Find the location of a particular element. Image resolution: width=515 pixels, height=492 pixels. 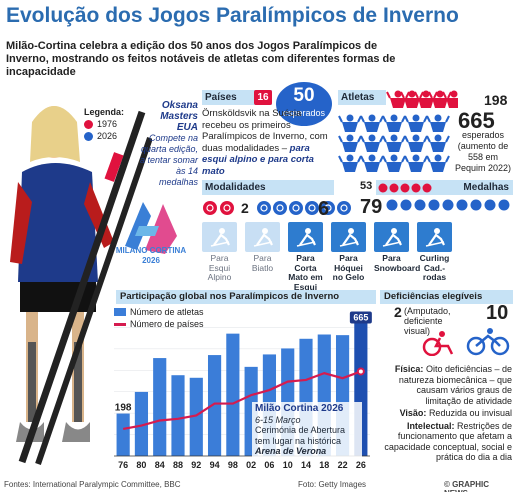

wheelchair-icon is located at coordinates (438, 343).